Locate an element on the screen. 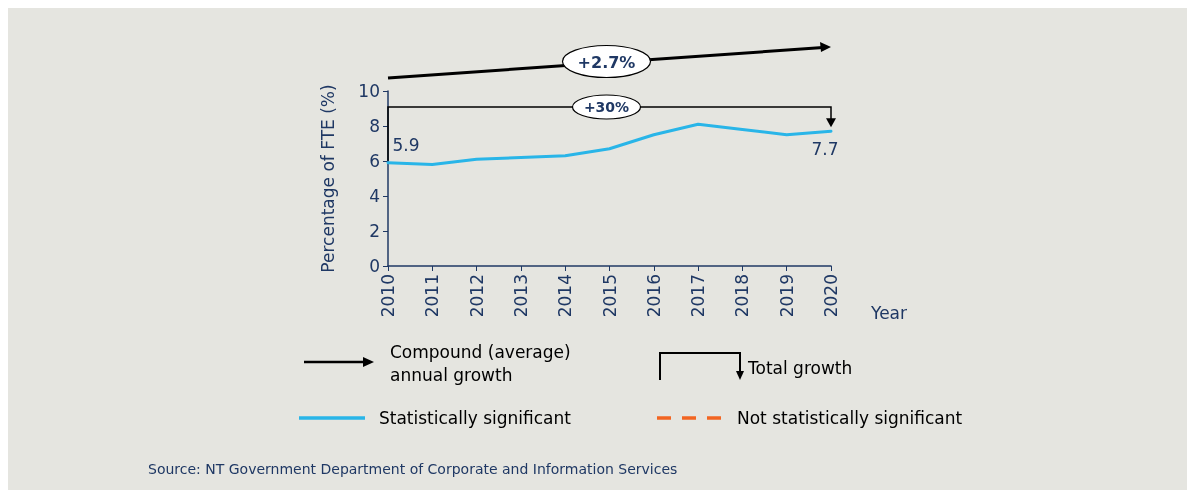  text: Total growth is located at coordinates (800, 368).